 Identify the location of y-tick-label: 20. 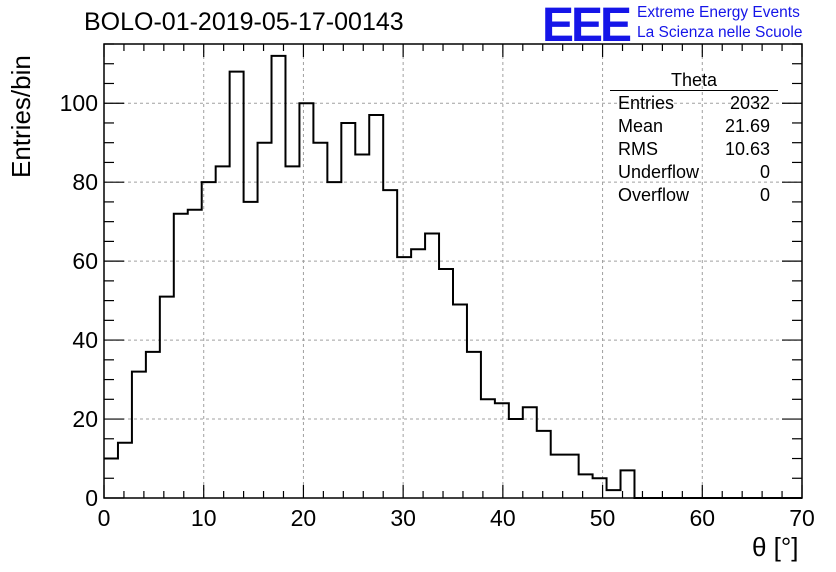
(85, 419).